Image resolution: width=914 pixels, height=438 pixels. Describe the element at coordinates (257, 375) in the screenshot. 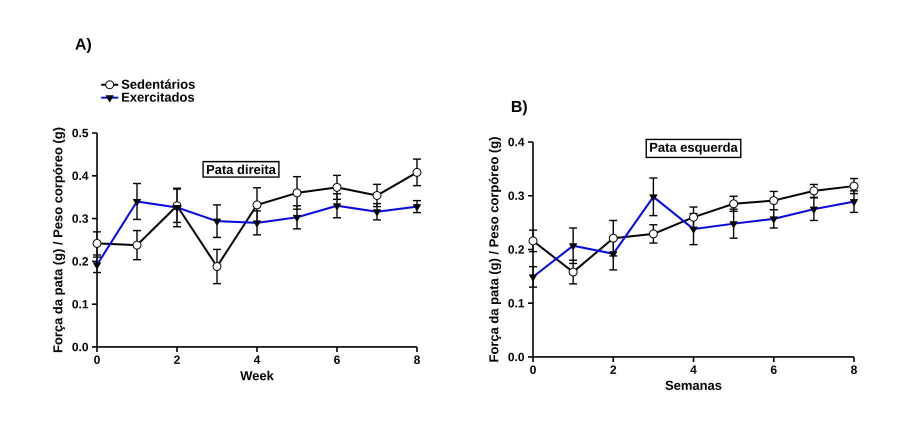

I see `x-axis-title: Week` at that location.